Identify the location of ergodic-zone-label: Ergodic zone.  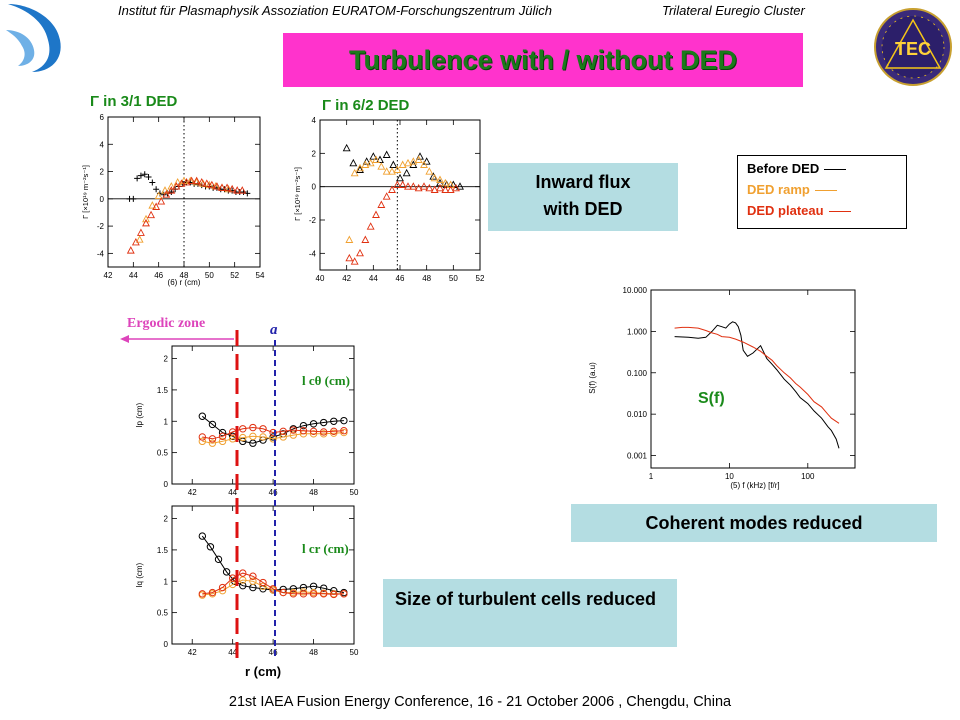
(166, 323).